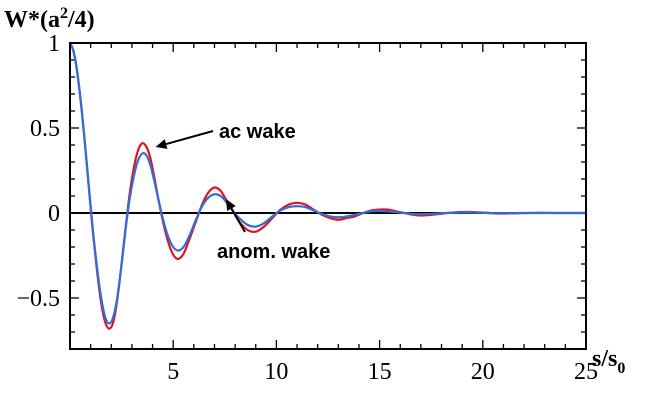 The height and width of the screenshot is (404, 658). What do you see at coordinates (64, 13) in the screenshot?
I see `y-axis-title-sup: 2` at bounding box center [64, 13].